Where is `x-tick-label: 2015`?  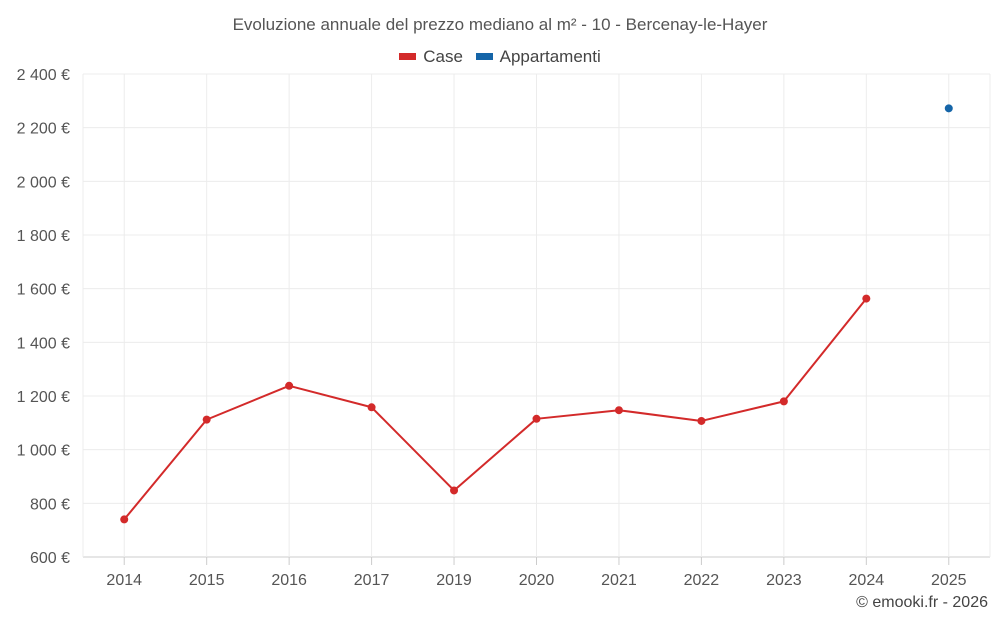
x-tick-label: 2015 is located at coordinates (207, 580).